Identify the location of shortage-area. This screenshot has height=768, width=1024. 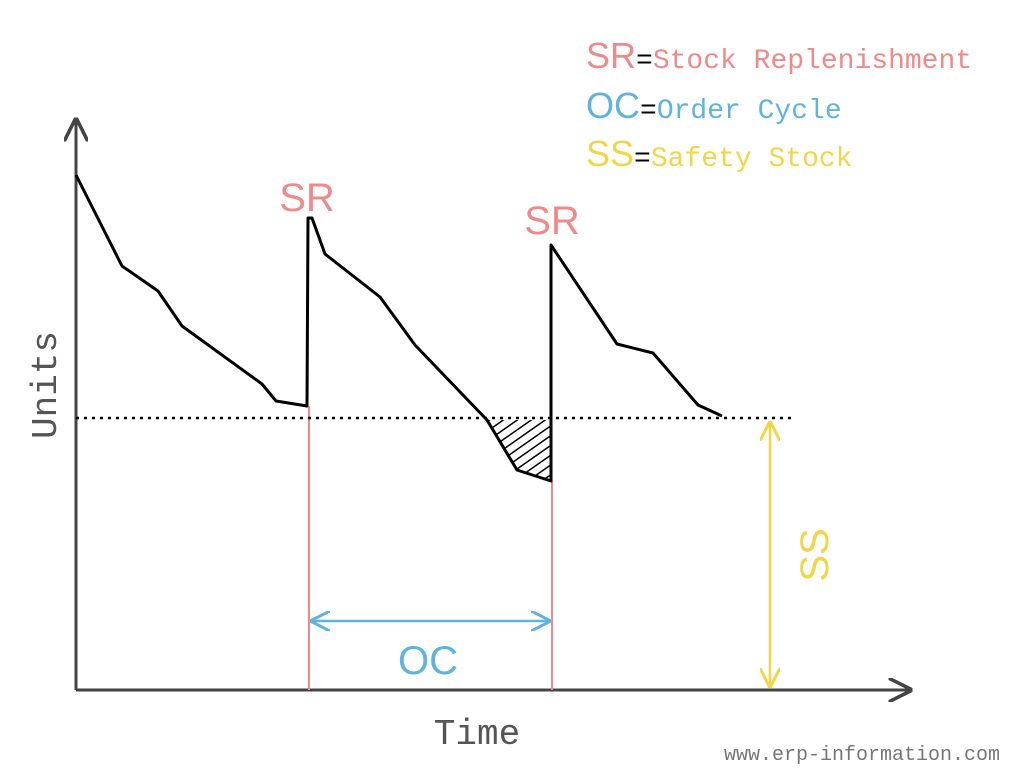
(519, 450).